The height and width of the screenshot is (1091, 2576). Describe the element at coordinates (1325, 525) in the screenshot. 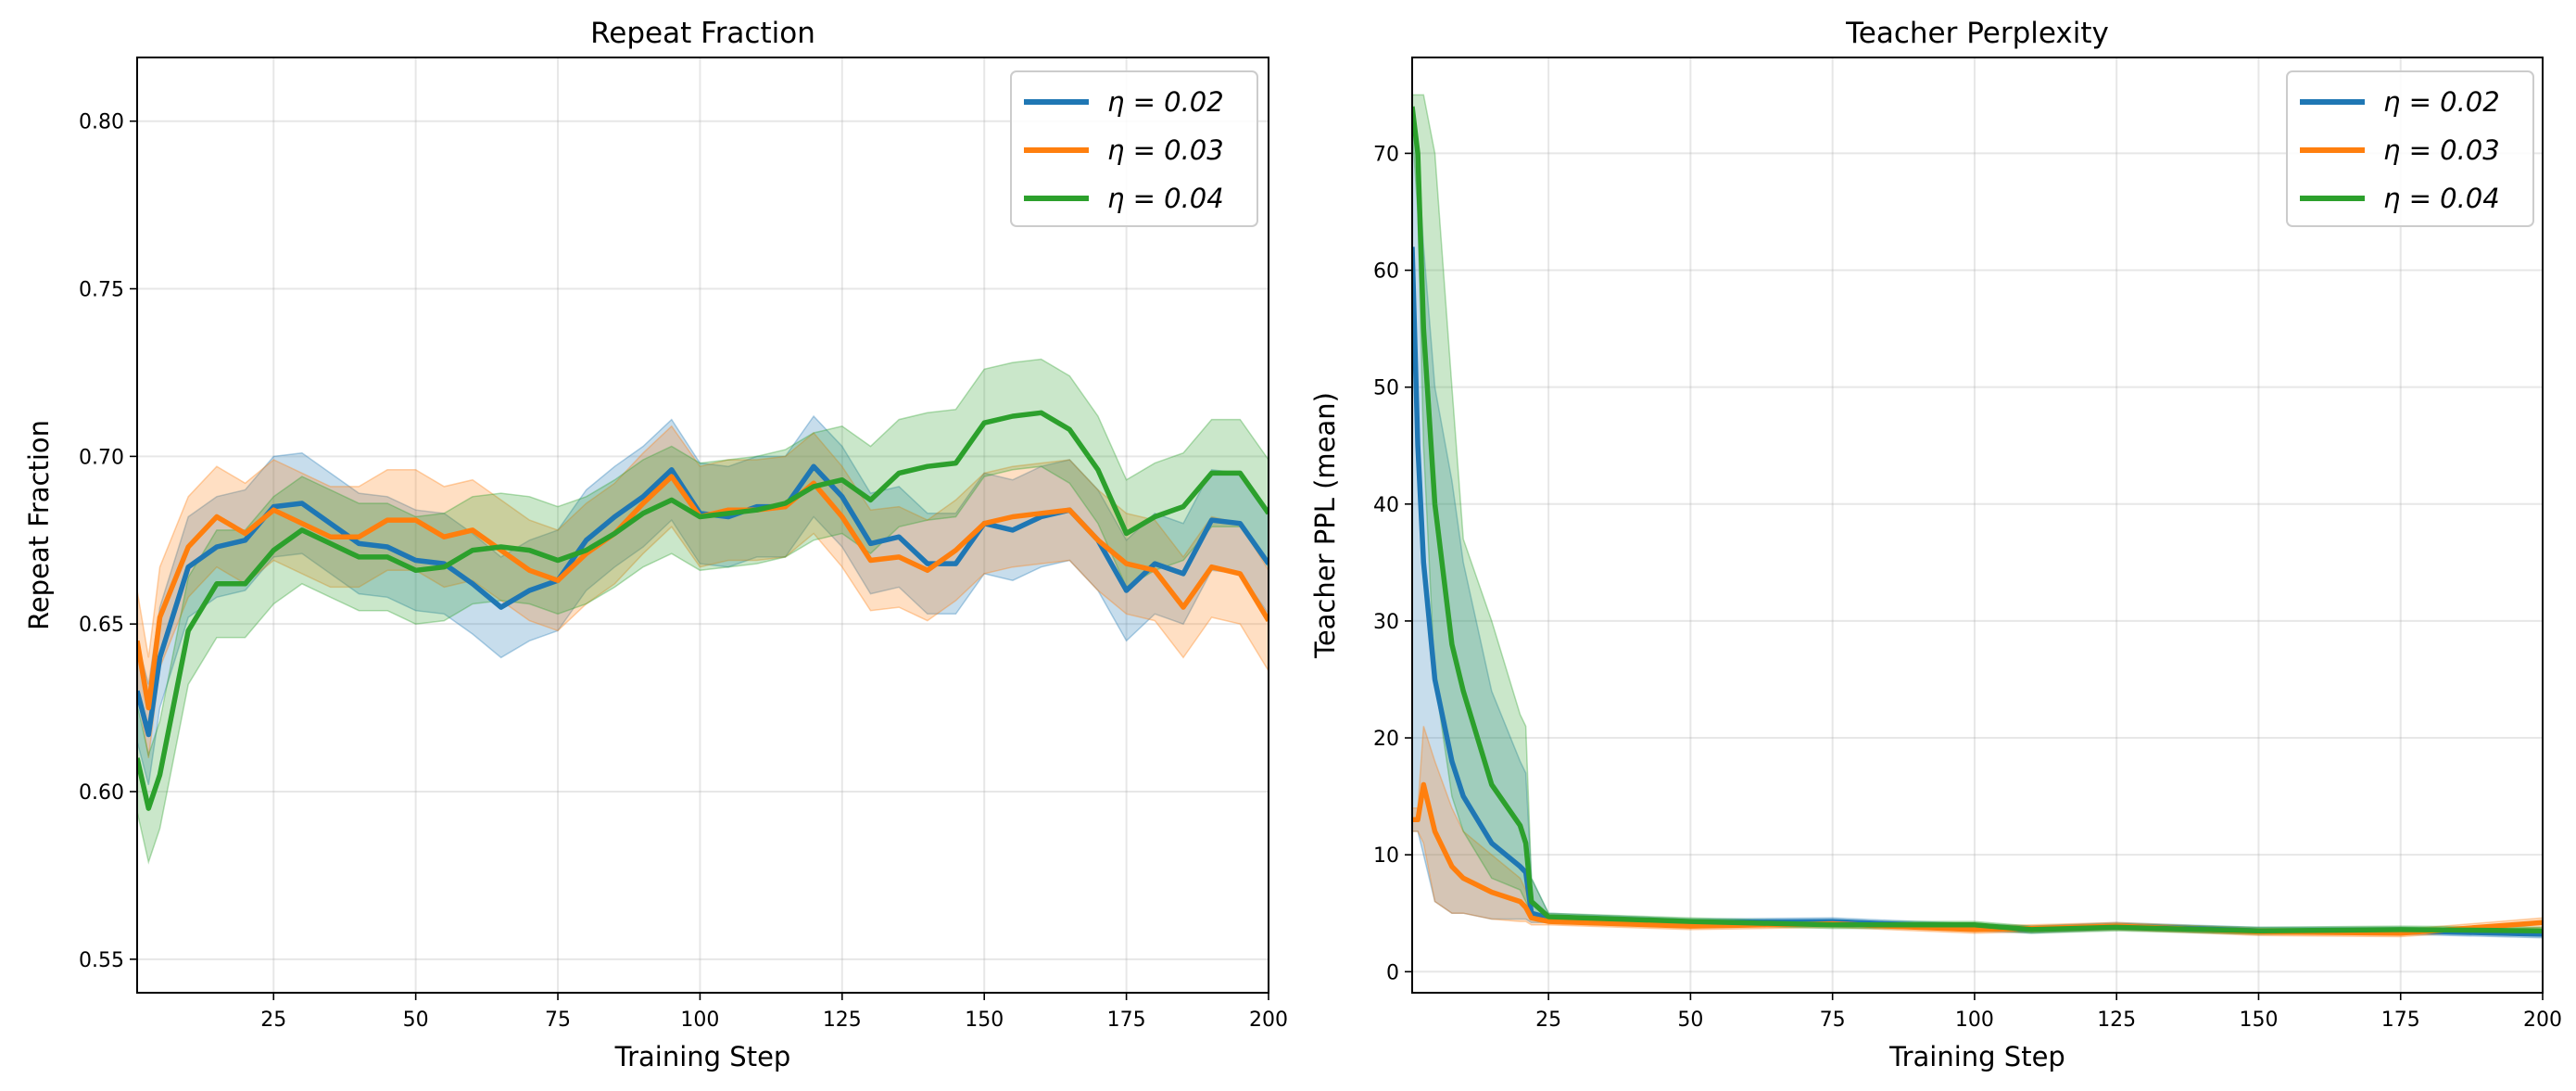

I see `y-axis-label: Teacher PPL (mean)` at that location.